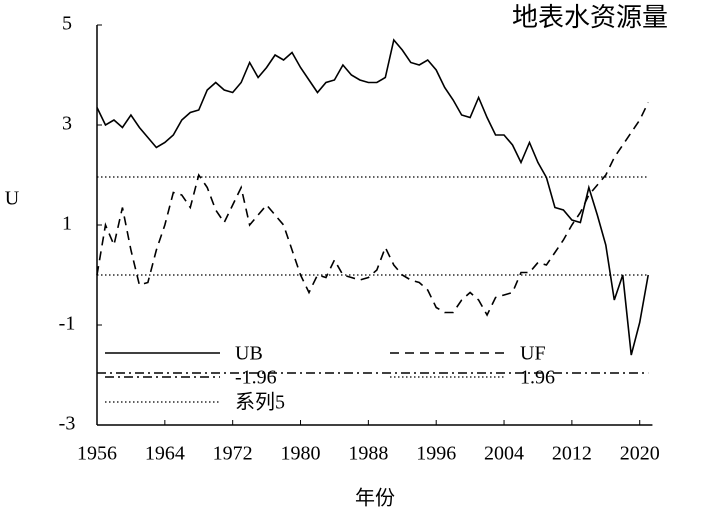 The image size is (702, 523). Describe the element at coordinates (590, 17) in the screenshot. I see `chart-title: 地表水资源量` at that location.